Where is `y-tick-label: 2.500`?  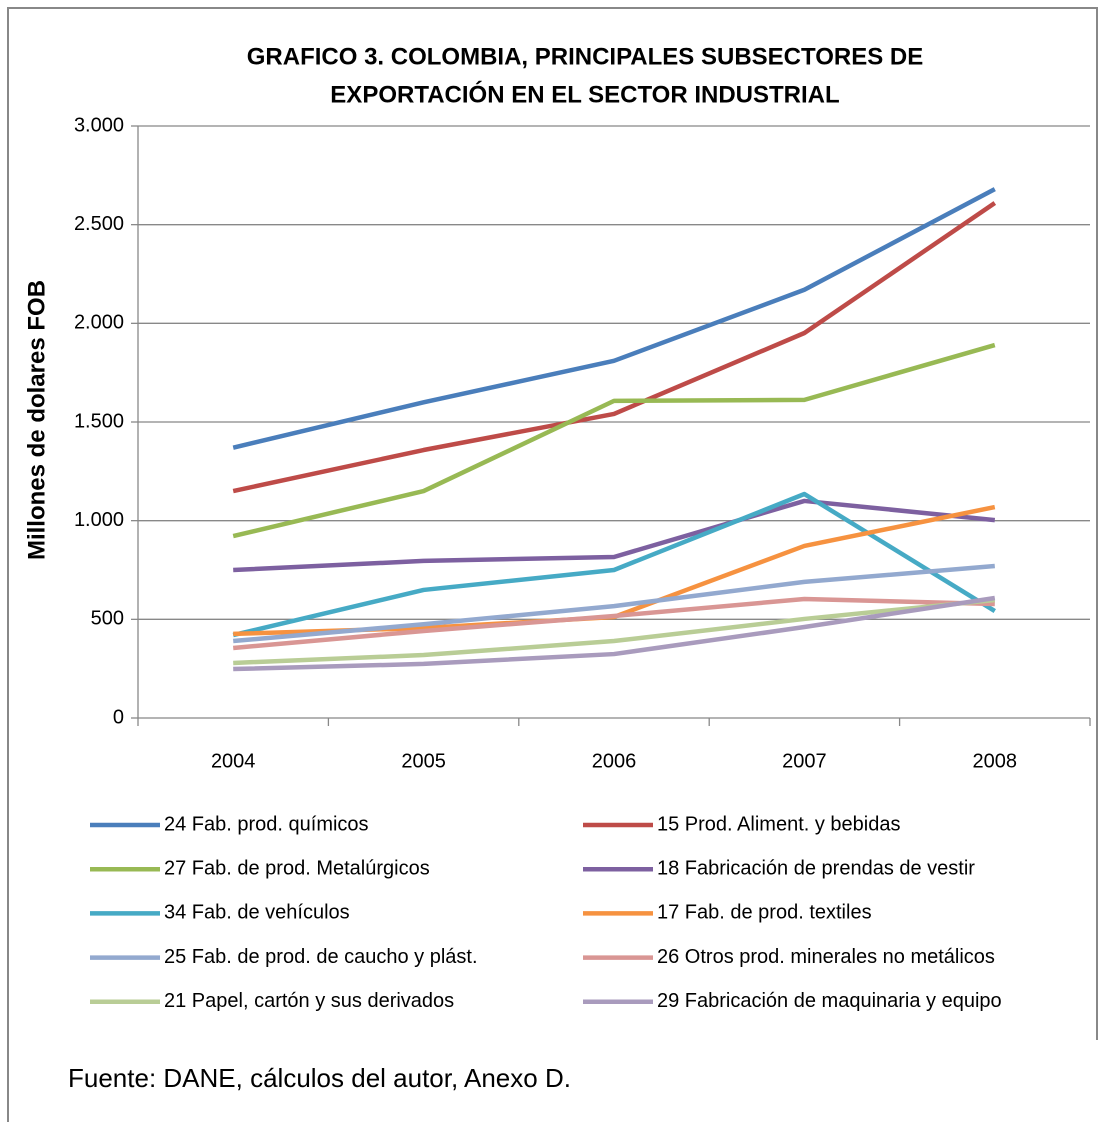
y-tick-label: 2.500 is located at coordinates (99, 224).